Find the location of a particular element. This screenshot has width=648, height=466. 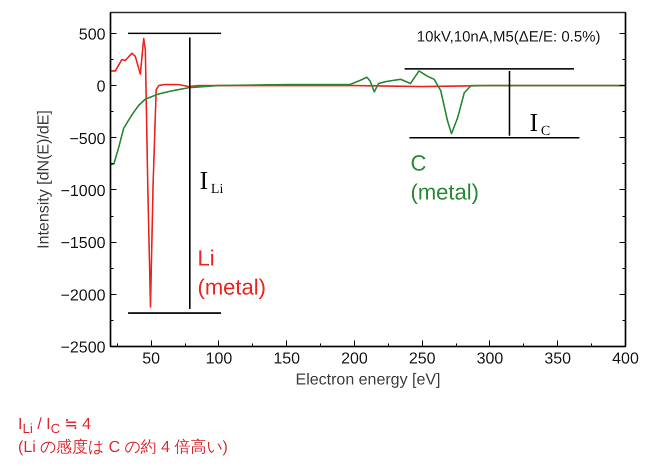

y-tick-label: 0 is located at coordinates (101, 87).